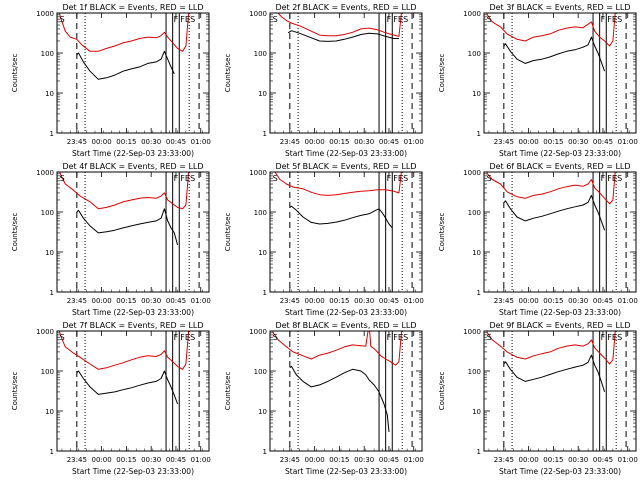 The image size is (640, 480). Describe the element at coordinates (345, 7) in the screenshot. I see `chart-title: Det 2f BLACK = Events, RED = LLD` at that location.